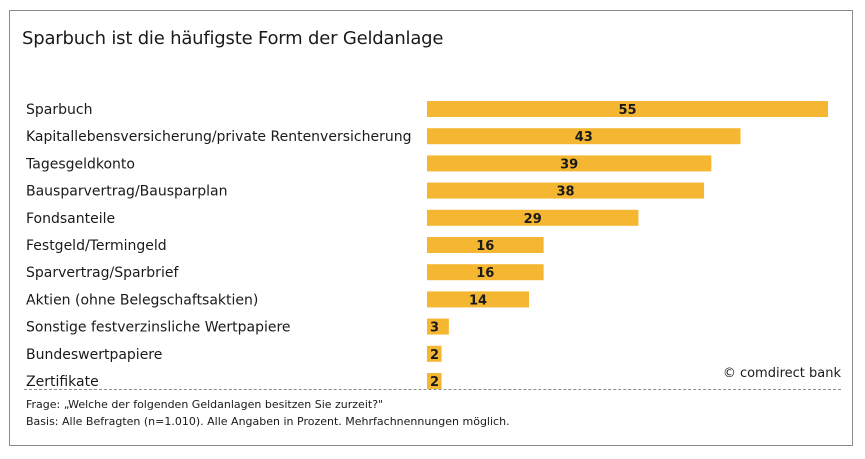 Image resolution: width=865 pixels, height=459 pixels. What do you see at coordinates (142, 300) in the screenshot?
I see `category-label: Aktien (ohne Belegschaftsaktien)` at bounding box center [142, 300].